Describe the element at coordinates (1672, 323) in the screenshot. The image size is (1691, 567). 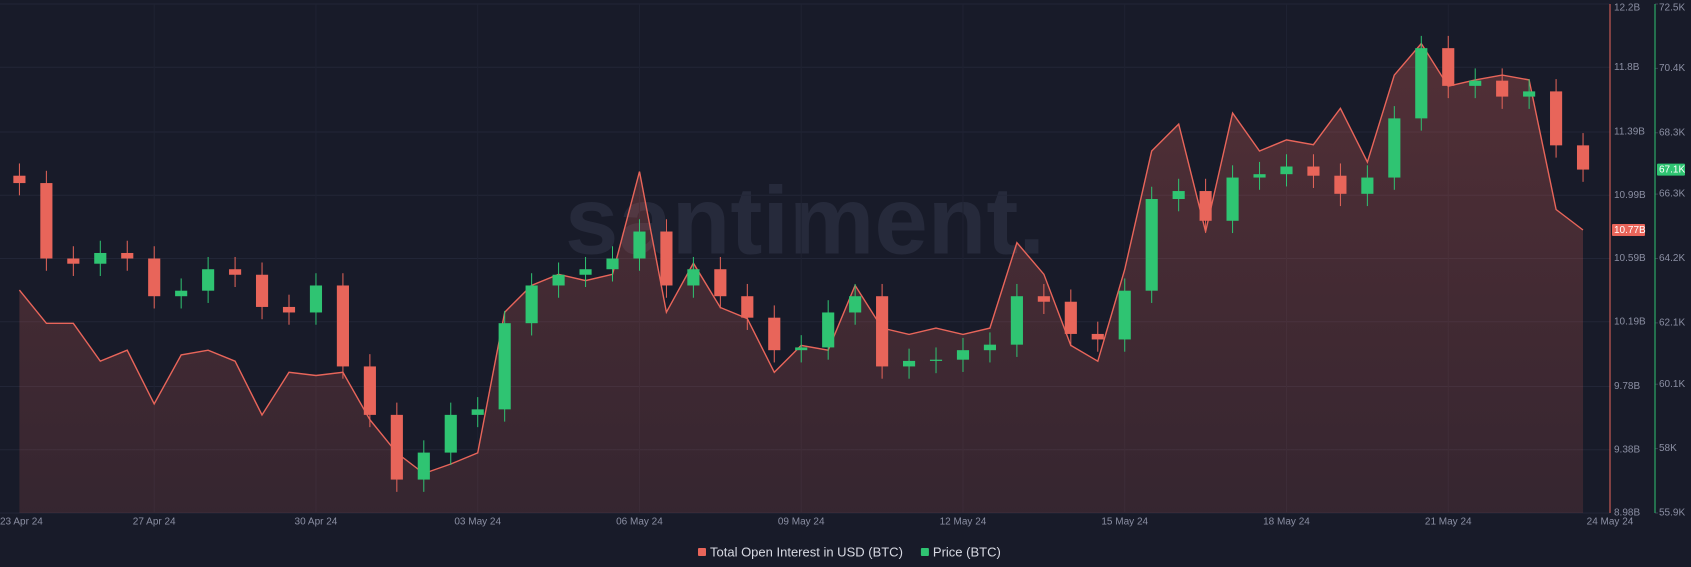
I see `y2-tick-label: 62.1K` at that location.